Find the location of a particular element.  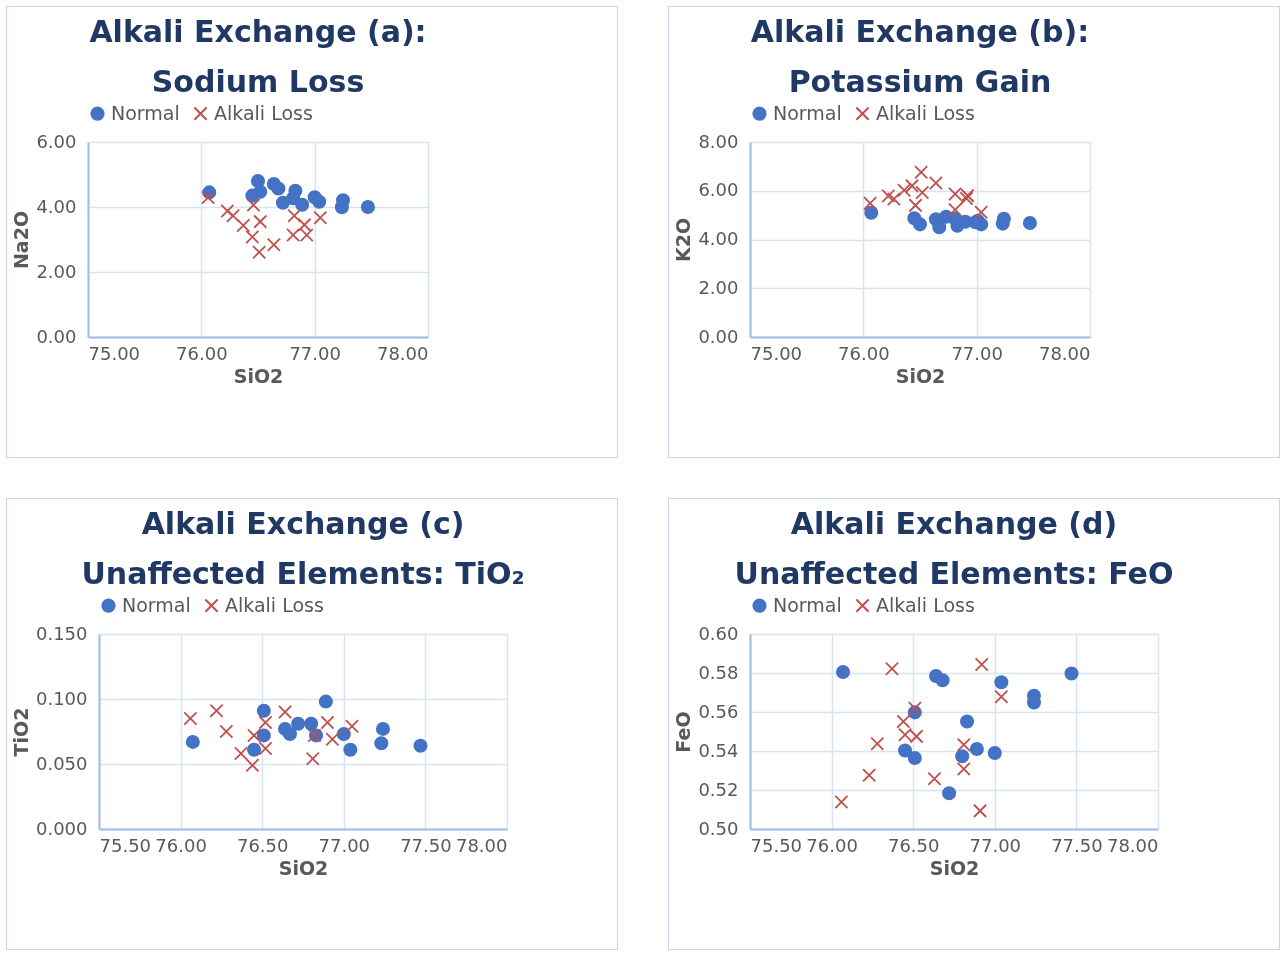

y-tick-label: 0.150 is located at coordinates (61, 633).